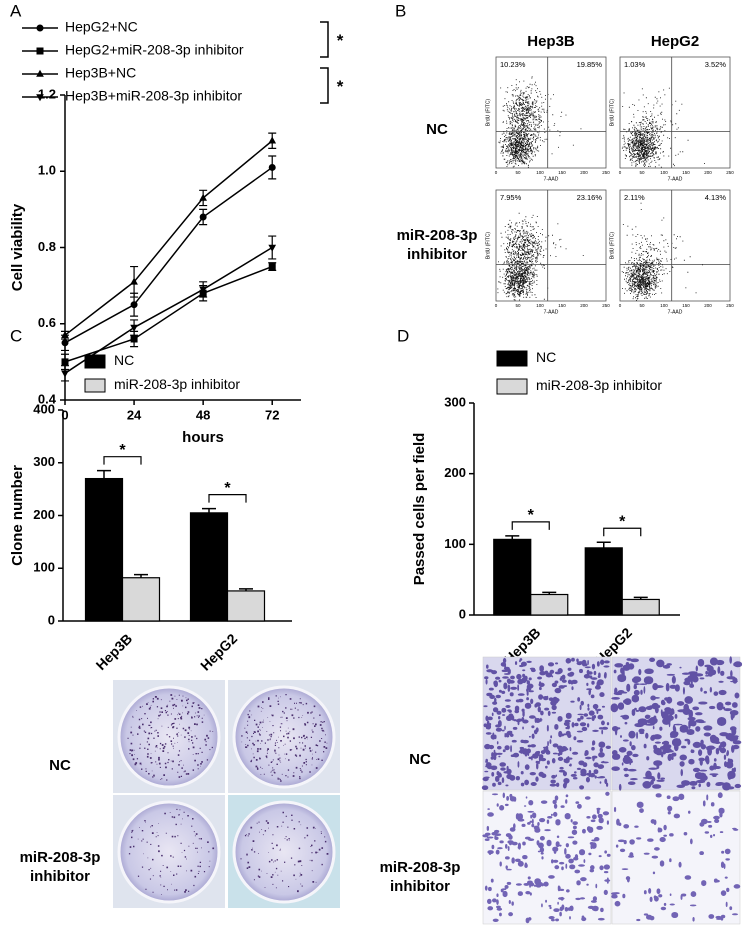 The height and width of the screenshot is (934, 752). Describe the element at coordinates (400, 10) in the screenshot. I see `panel-label: B` at that location.